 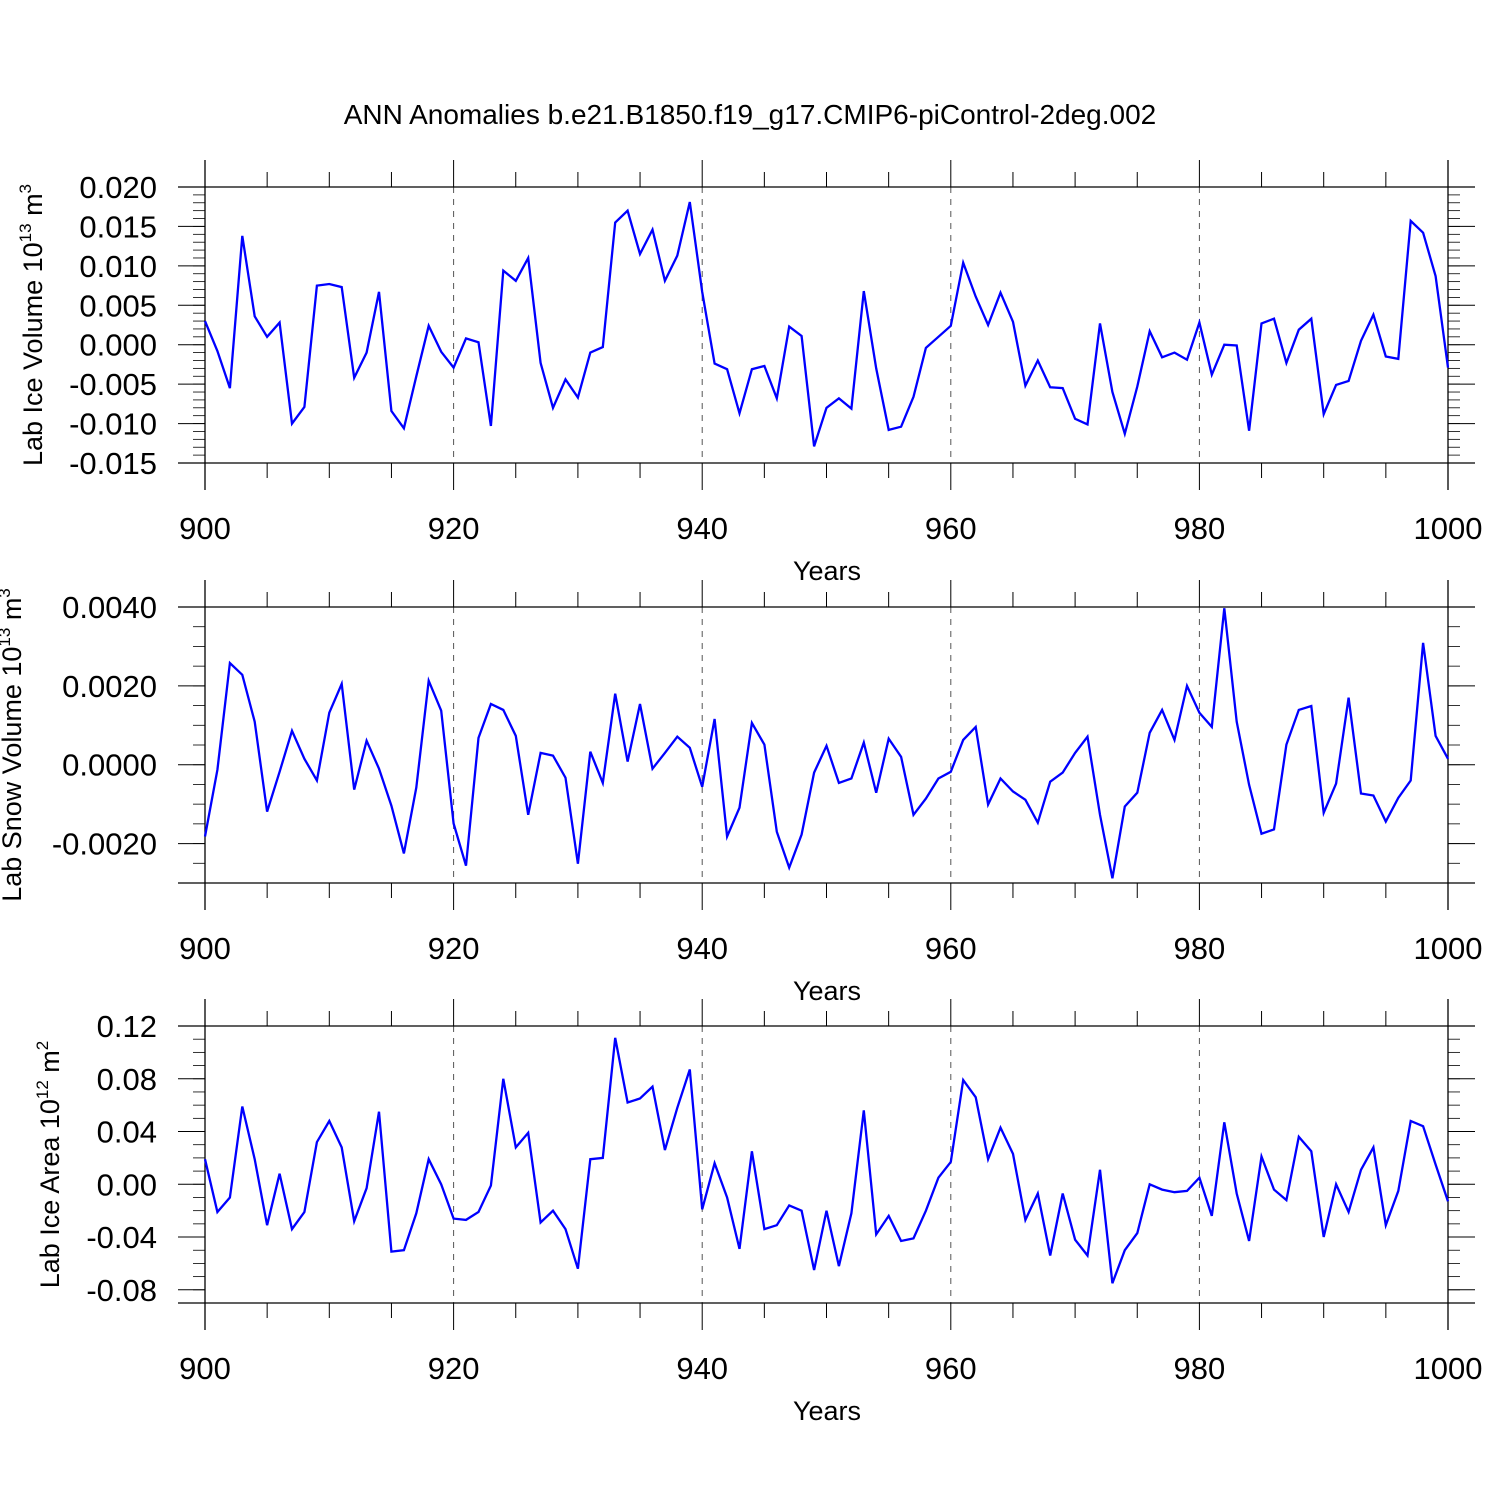 What do you see at coordinates (127, 1132) in the screenshot?
I see `y-tick-label: 0.04` at bounding box center [127, 1132].